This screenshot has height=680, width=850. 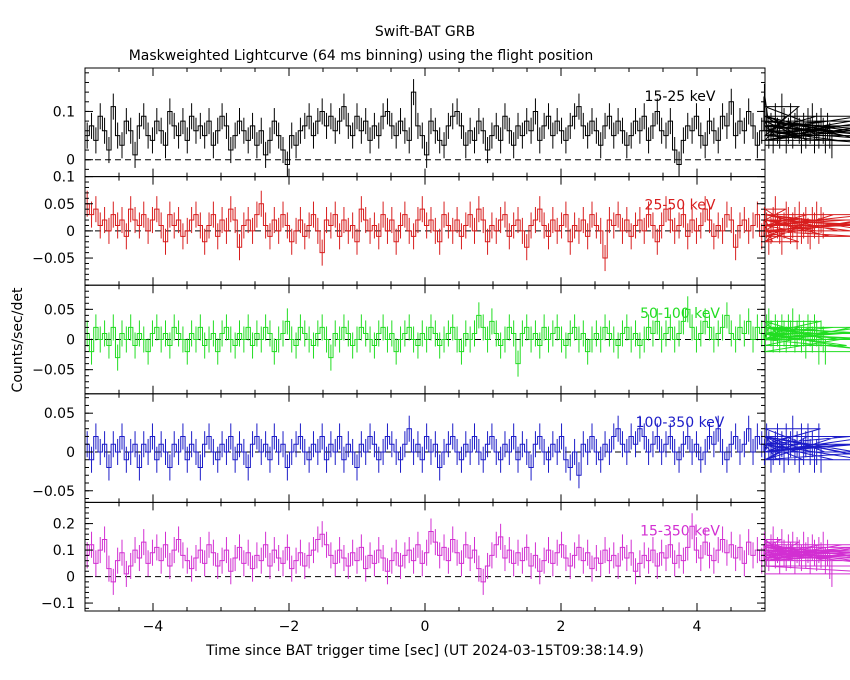 What do you see at coordinates (289, 627) in the screenshot?
I see `x-tick-label: −2` at bounding box center [289, 627].